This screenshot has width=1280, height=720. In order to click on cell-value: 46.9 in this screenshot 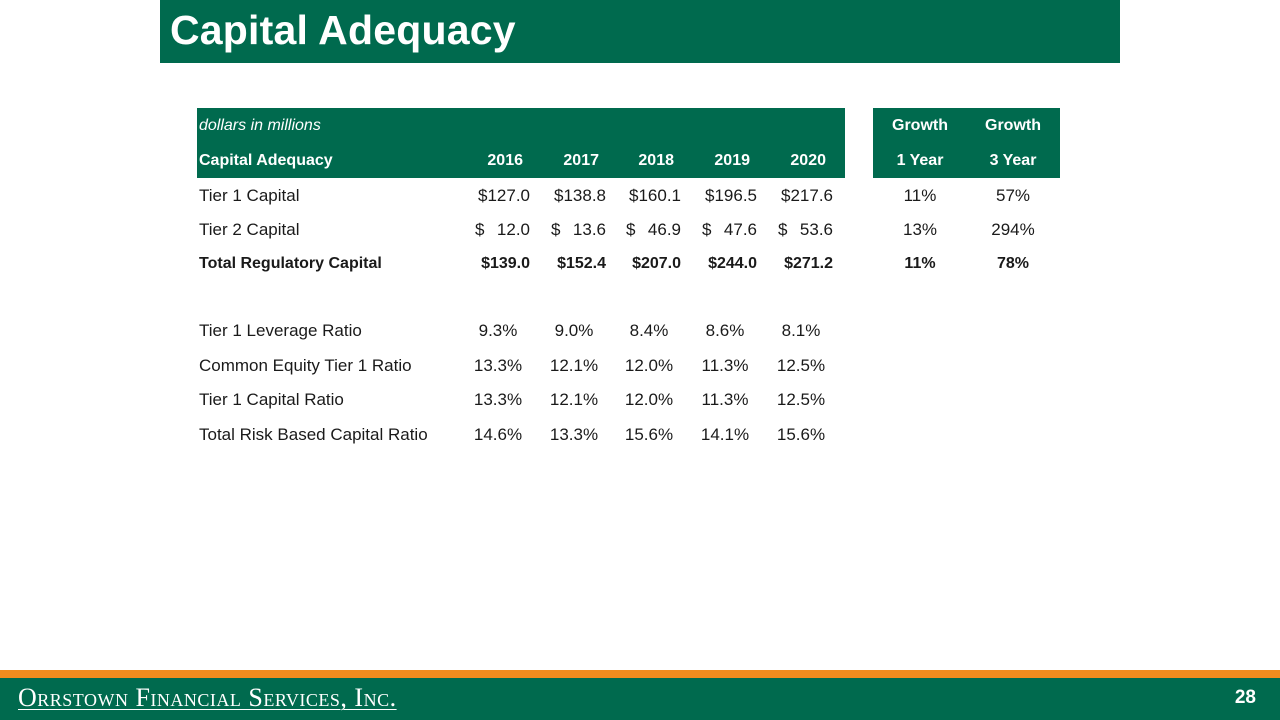, I will do `click(664, 229)`.